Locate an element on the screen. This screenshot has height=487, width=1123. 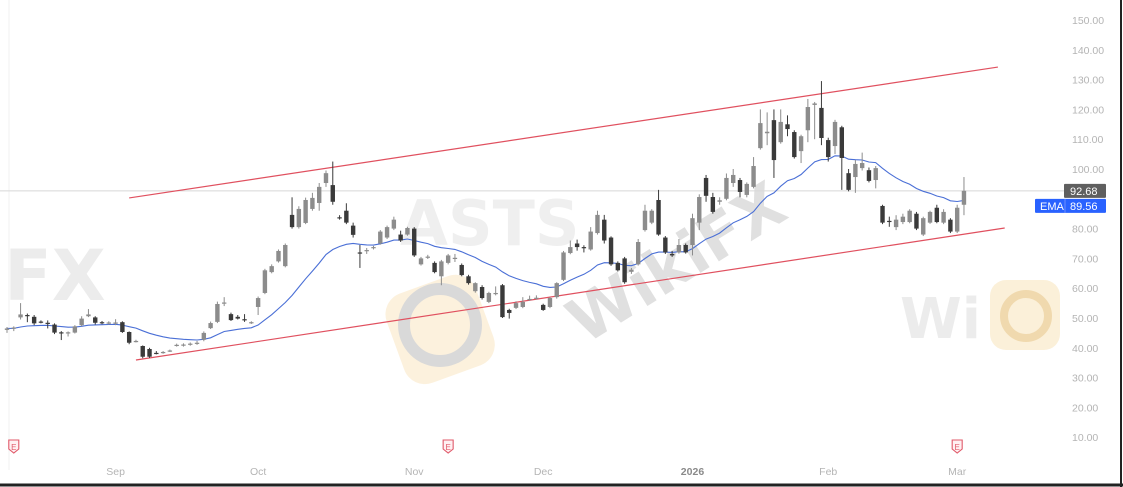
svg-text: iFX is located at coordinates (53, 276).